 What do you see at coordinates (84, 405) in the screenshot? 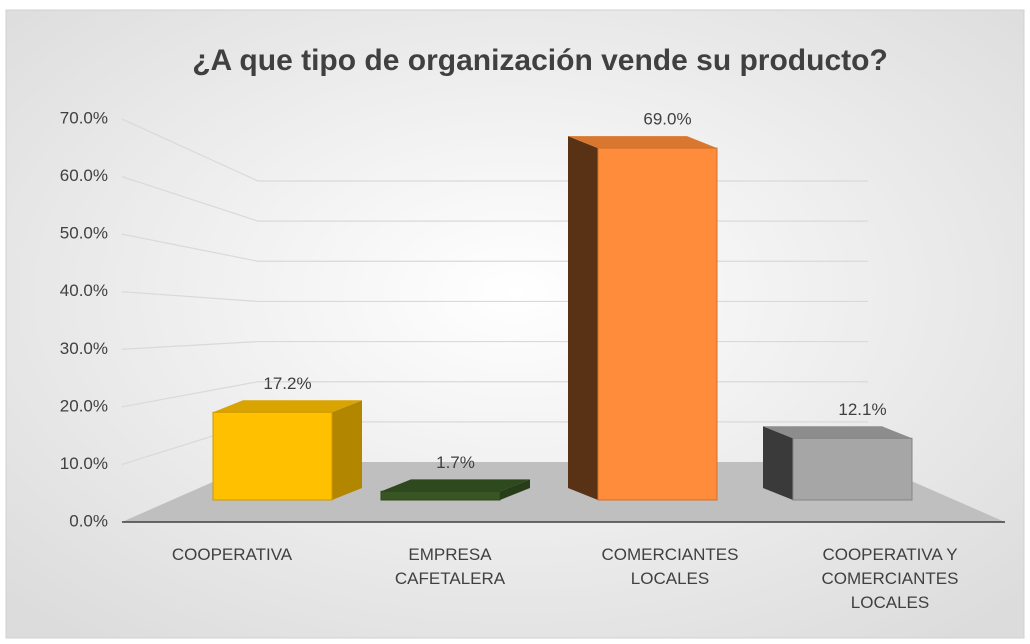
I see `y-tick-label: 20.0%` at bounding box center [84, 405].